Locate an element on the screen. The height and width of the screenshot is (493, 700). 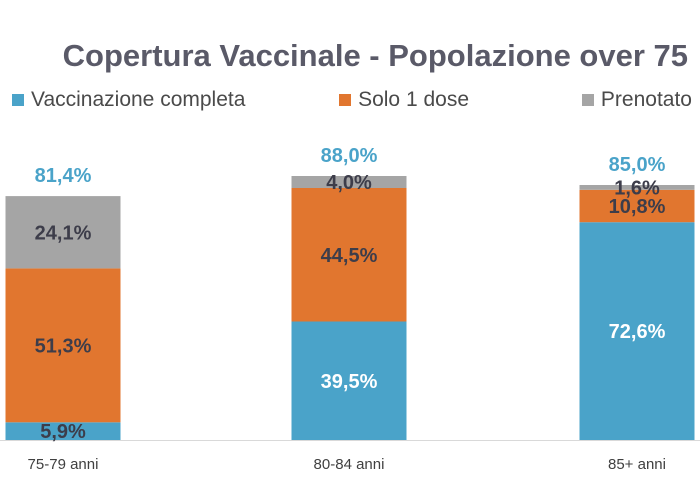
data-label: 44,5% is located at coordinates (349, 256).